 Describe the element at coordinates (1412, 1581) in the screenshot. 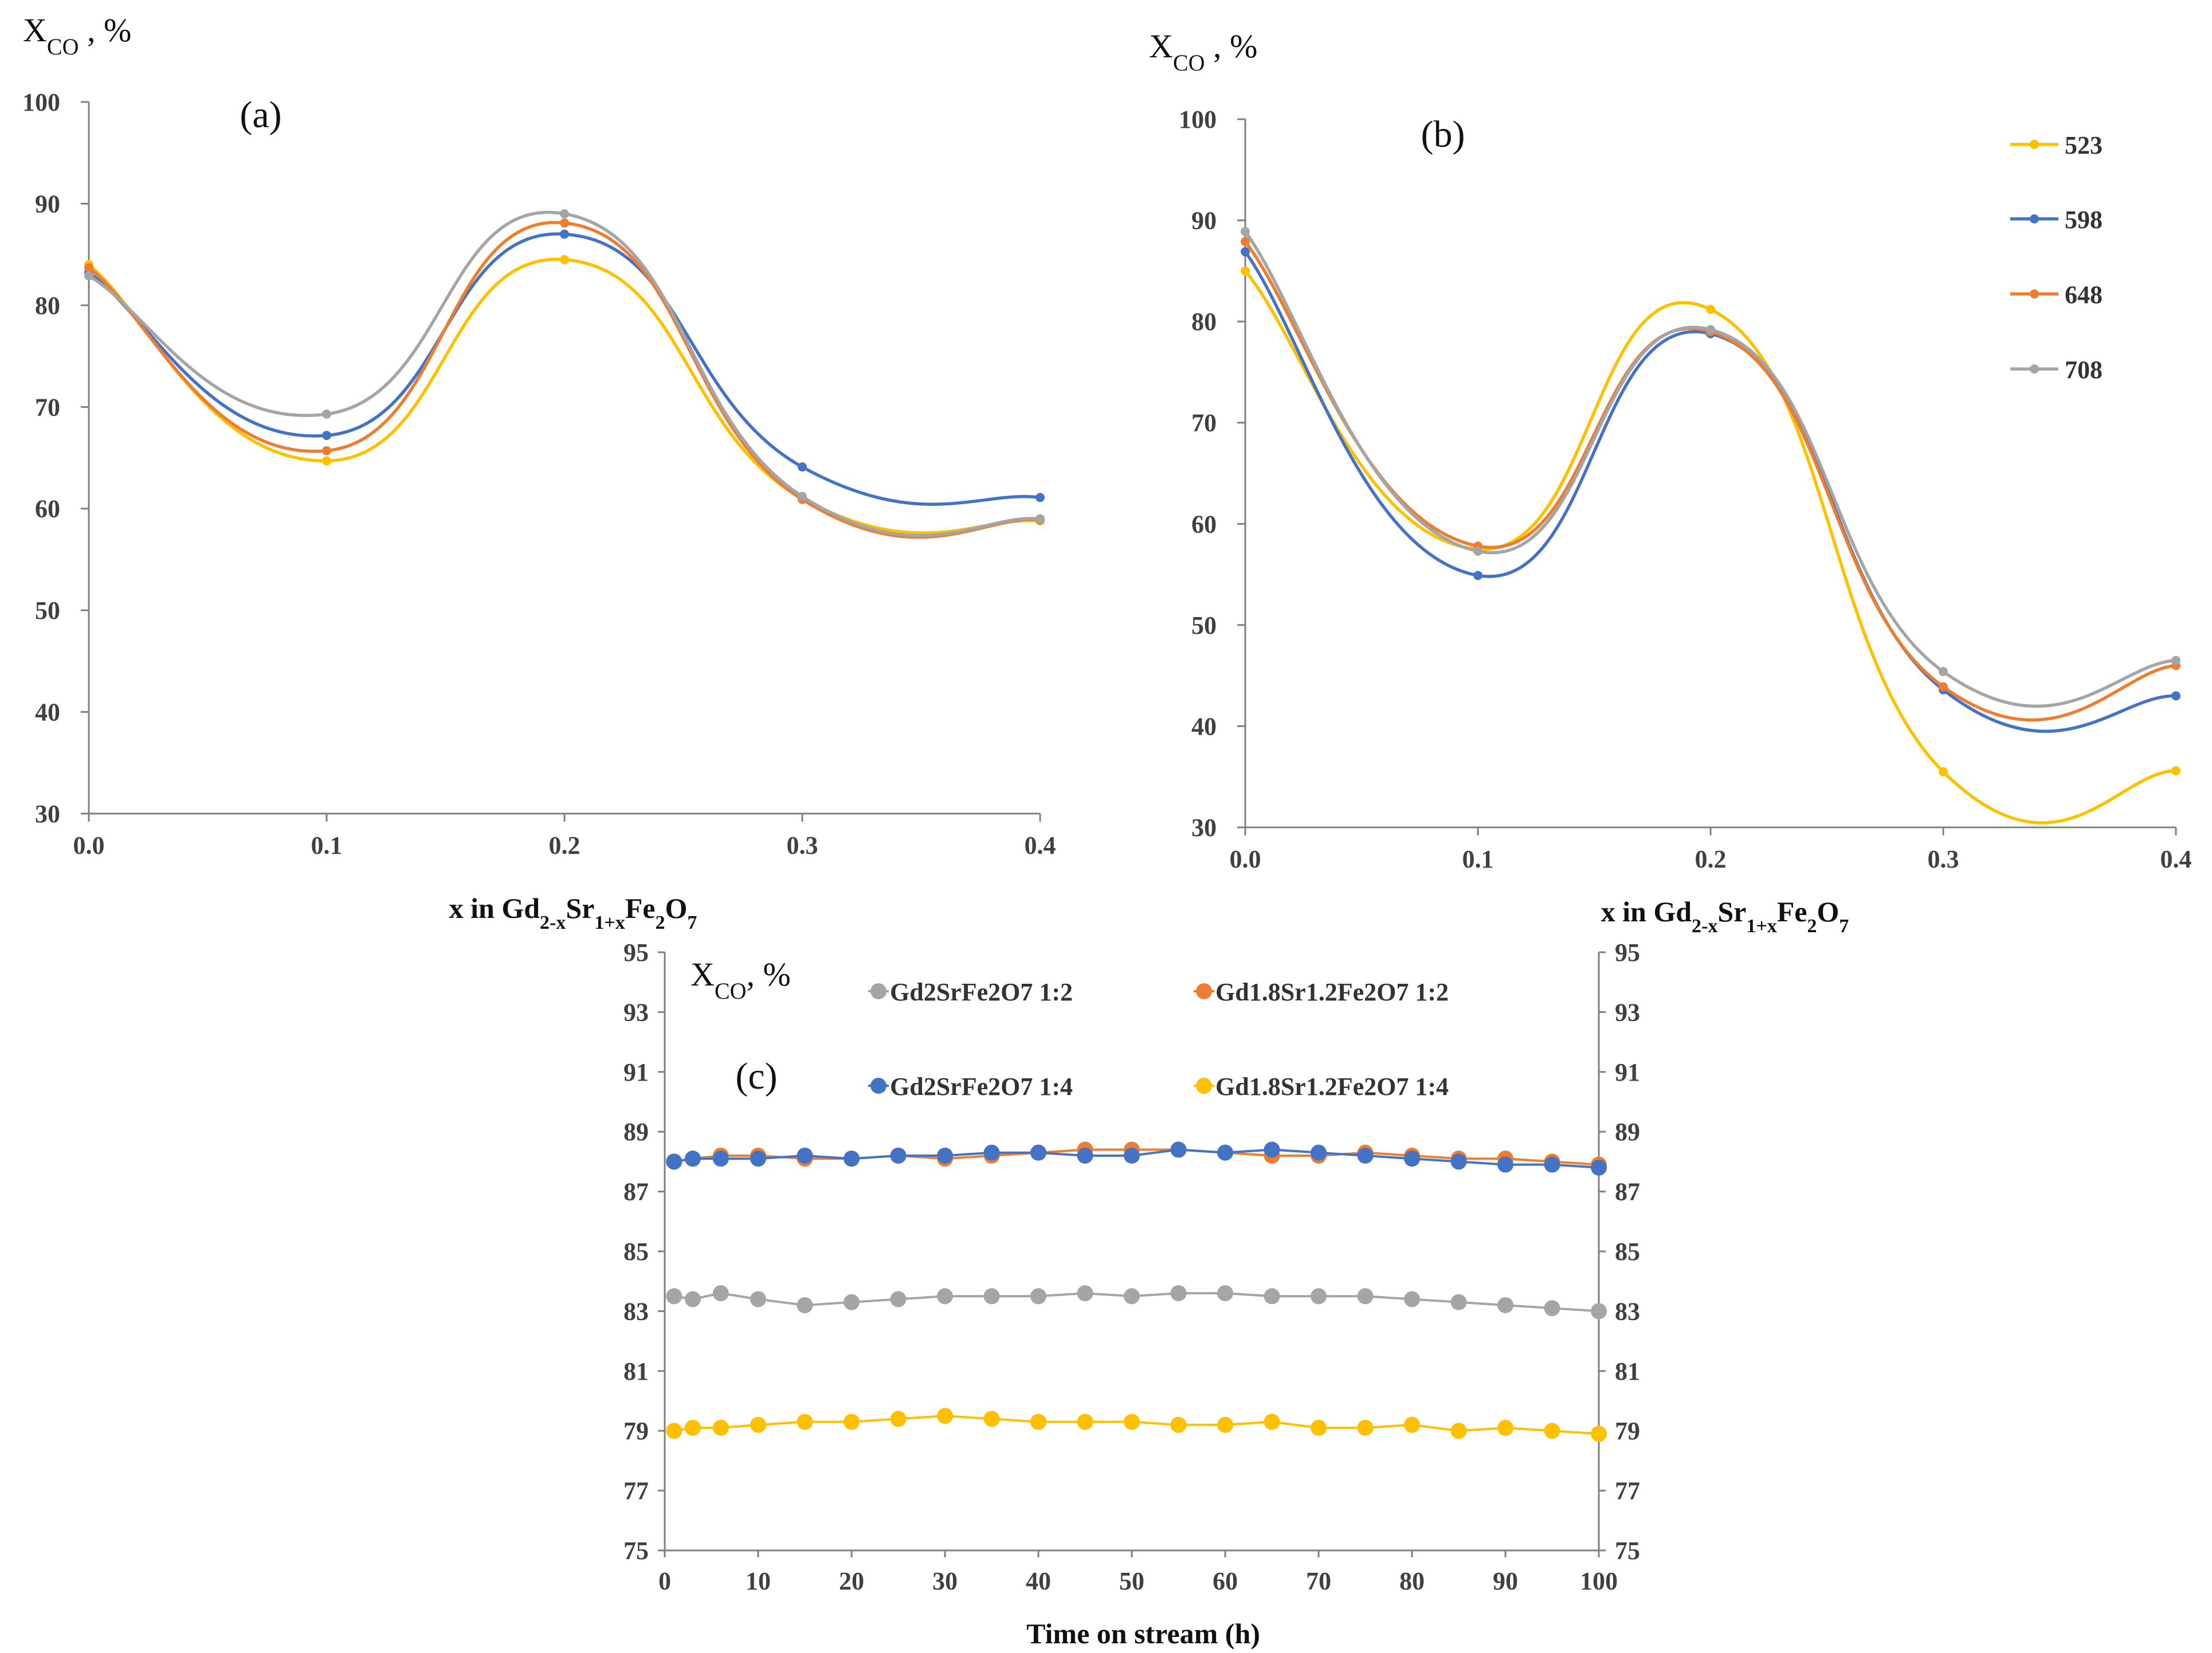

I see `x-tick-label: 80` at that location.